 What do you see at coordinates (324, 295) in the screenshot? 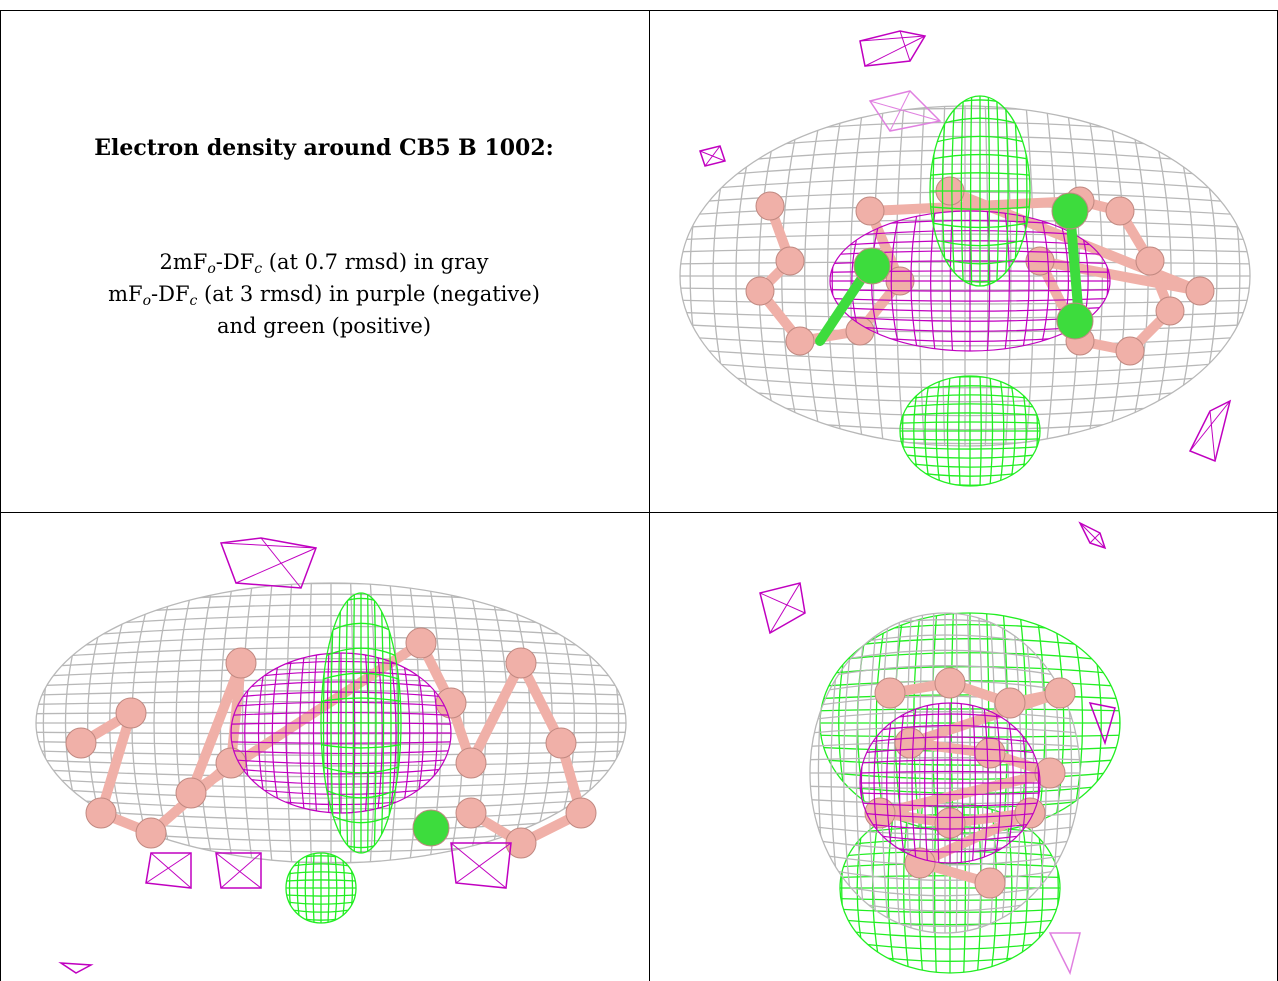
I see `legend-line-purple: mFo-DFc (at 3 rmsd) in purple (negative)` at bounding box center [324, 295].